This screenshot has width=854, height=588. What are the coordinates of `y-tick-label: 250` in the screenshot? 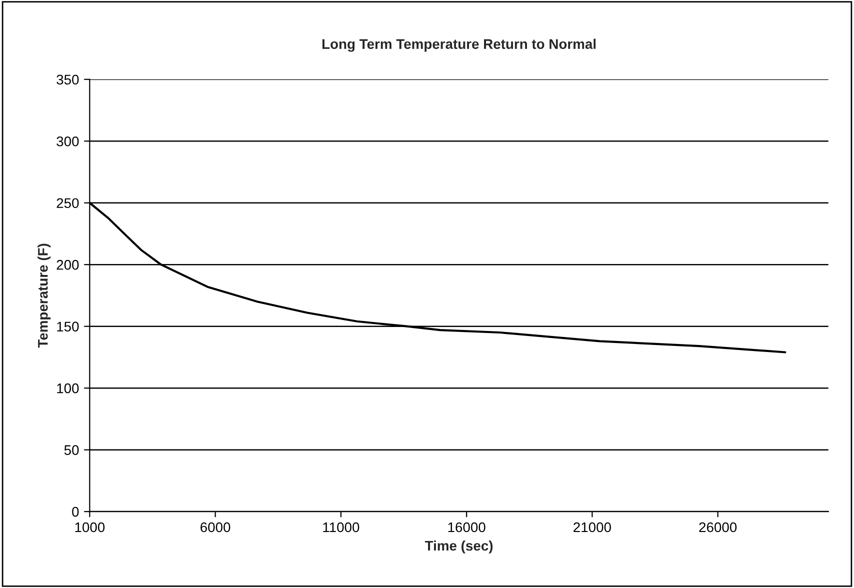 It's located at (67, 203).